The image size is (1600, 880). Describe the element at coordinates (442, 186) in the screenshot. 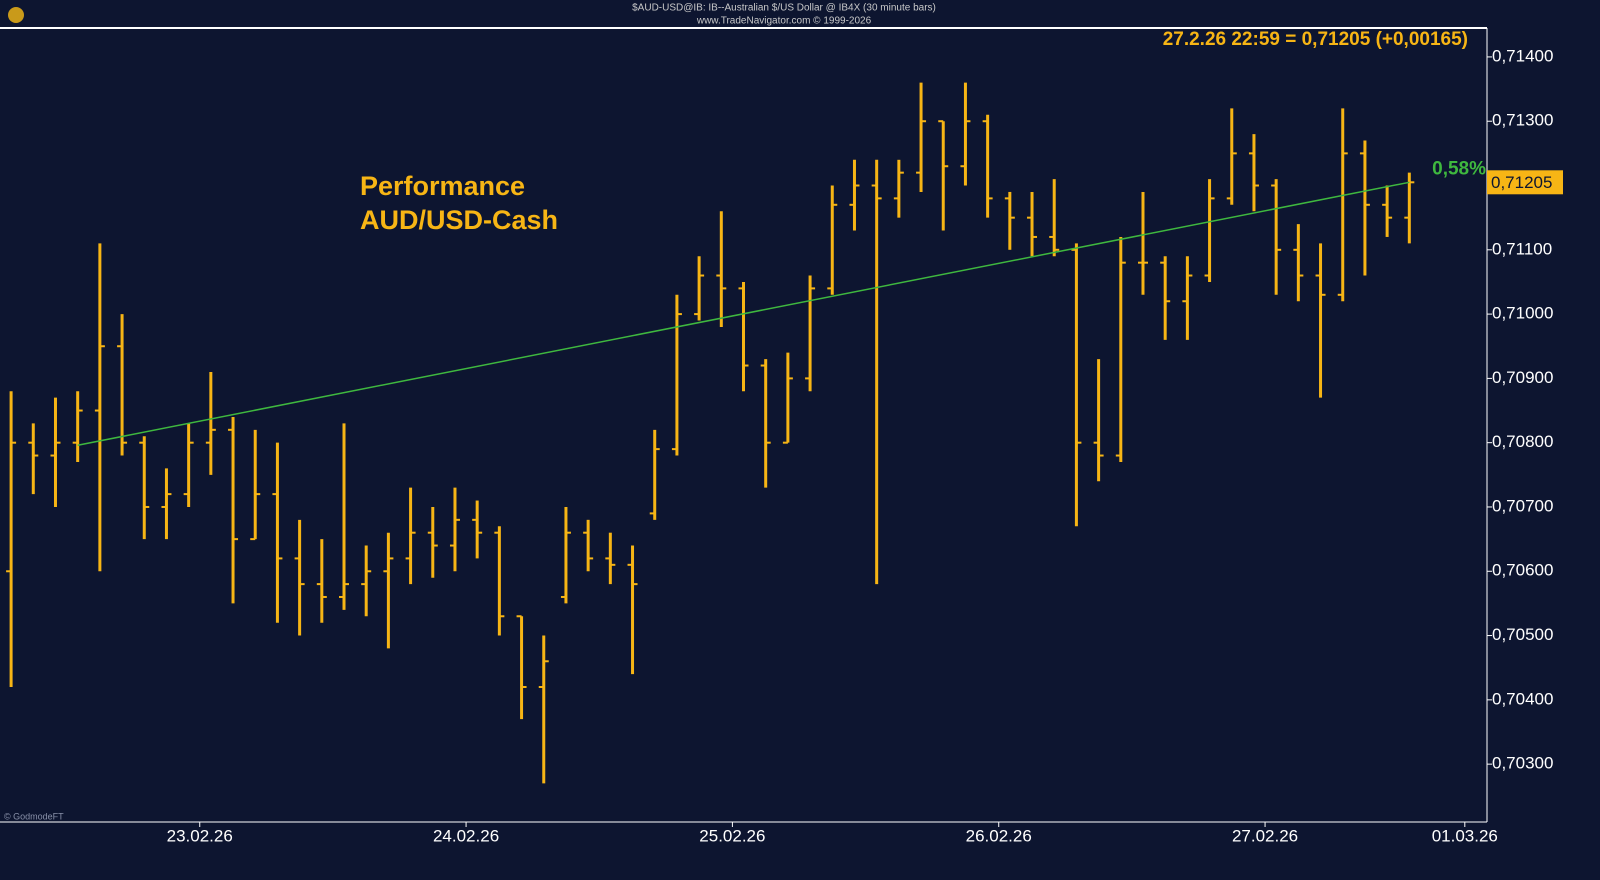

I see `annotation-line: Performance` at that location.